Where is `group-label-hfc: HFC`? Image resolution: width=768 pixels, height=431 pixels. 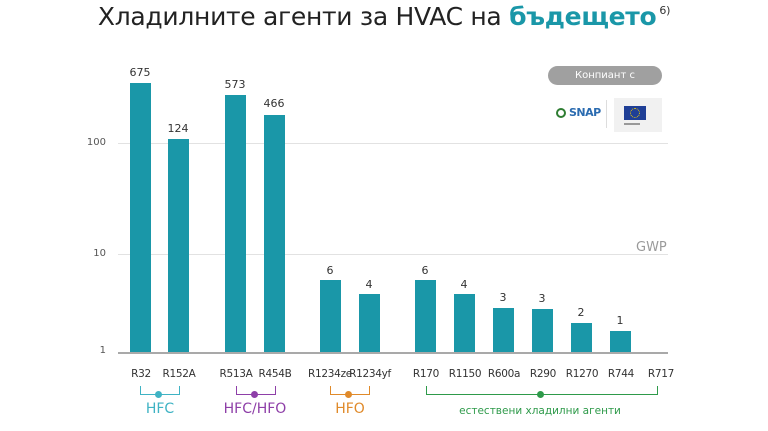
group-label-hfc: HFC is located at coordinates (160, 409).